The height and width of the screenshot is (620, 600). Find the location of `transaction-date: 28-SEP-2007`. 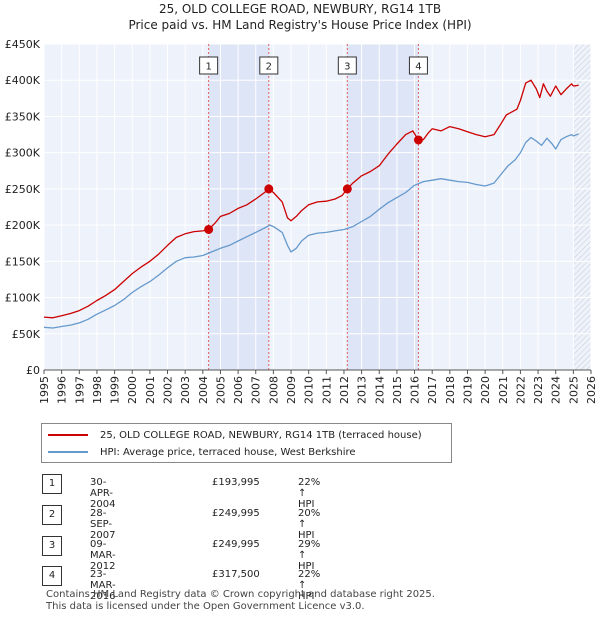

transaction-date: 28-SEP-2007 is located at coordinates (103, 524).